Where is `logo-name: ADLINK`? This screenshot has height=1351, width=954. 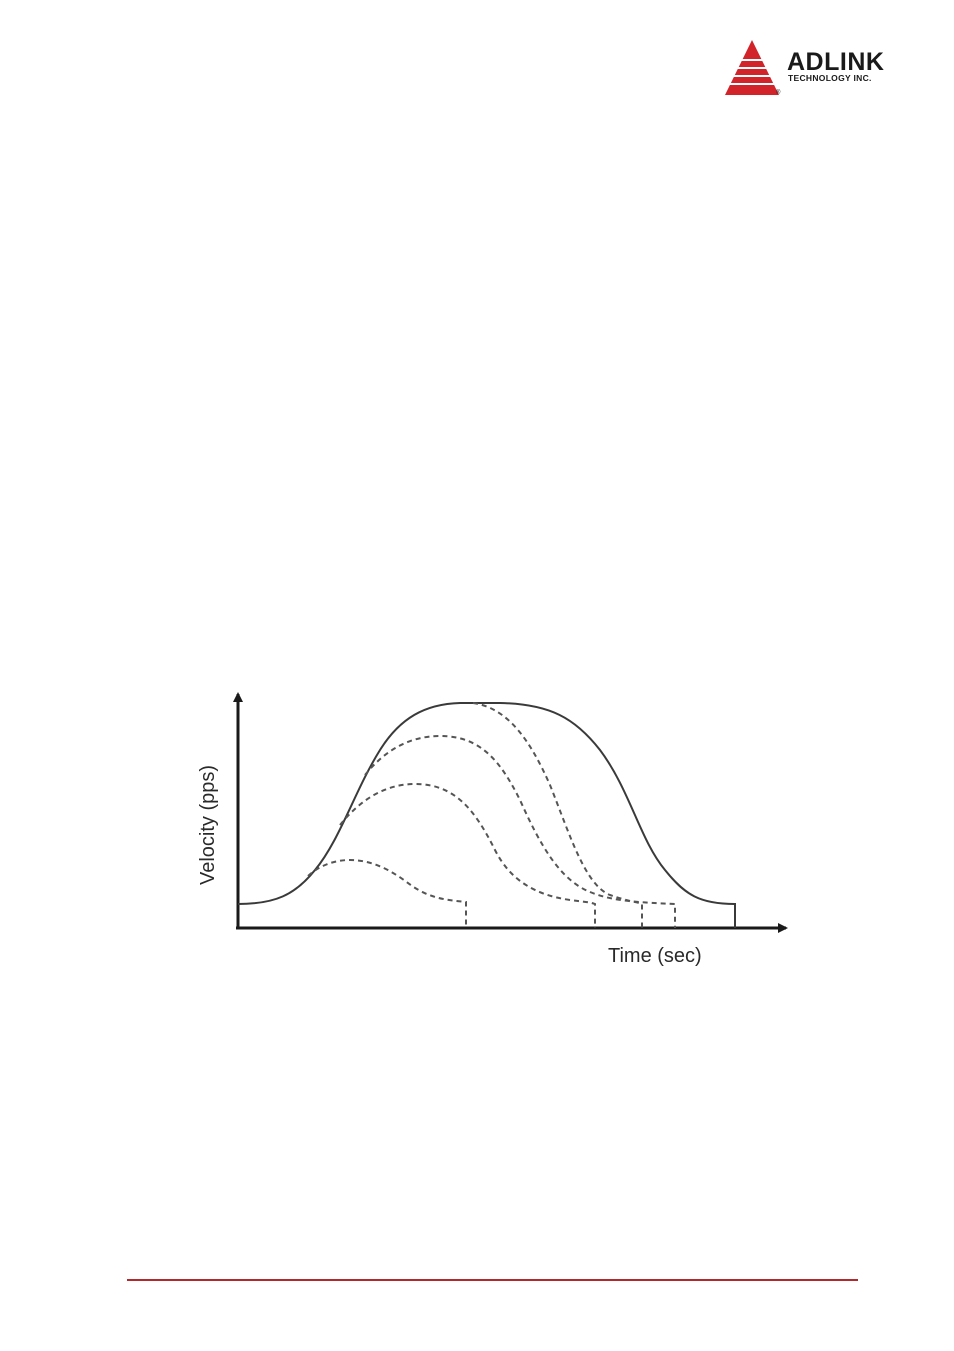 logo-name: ADLINK is located at coordinates (836, 62).